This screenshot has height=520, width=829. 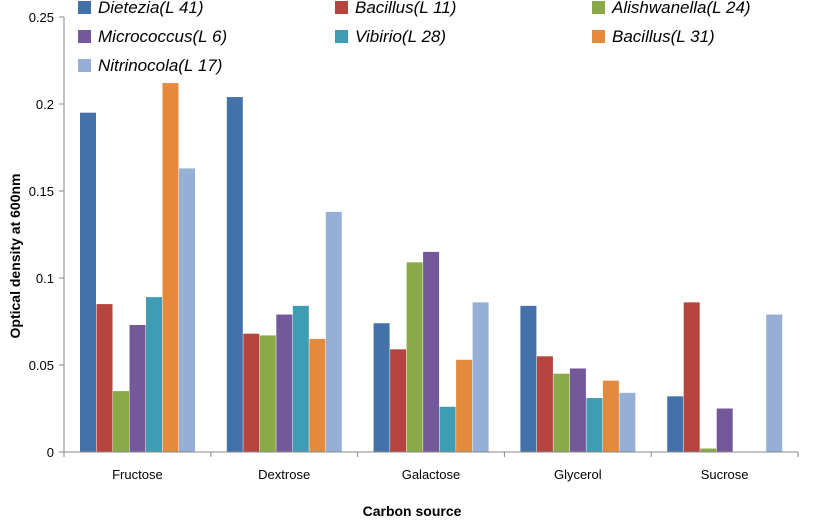 I want to click on x-tick-label: Sucrose, so click(x=725, y=474).